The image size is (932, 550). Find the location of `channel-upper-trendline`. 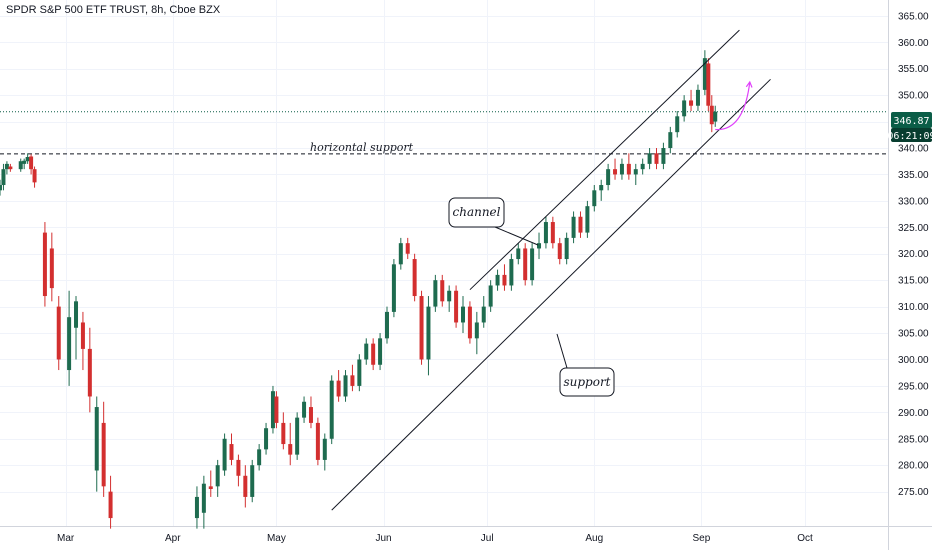

channel-upper-trendline is located at coordinates (604, 160).